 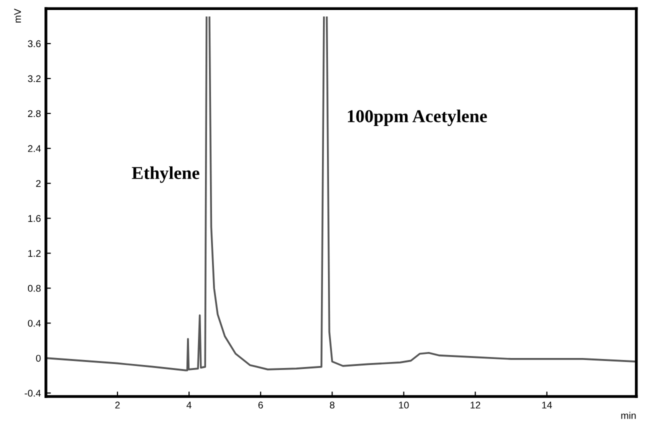 What do you see at coordinates (38, 358) in the screenshot?
I see `y-tick-label: 0` at bounding box center [38, 358].